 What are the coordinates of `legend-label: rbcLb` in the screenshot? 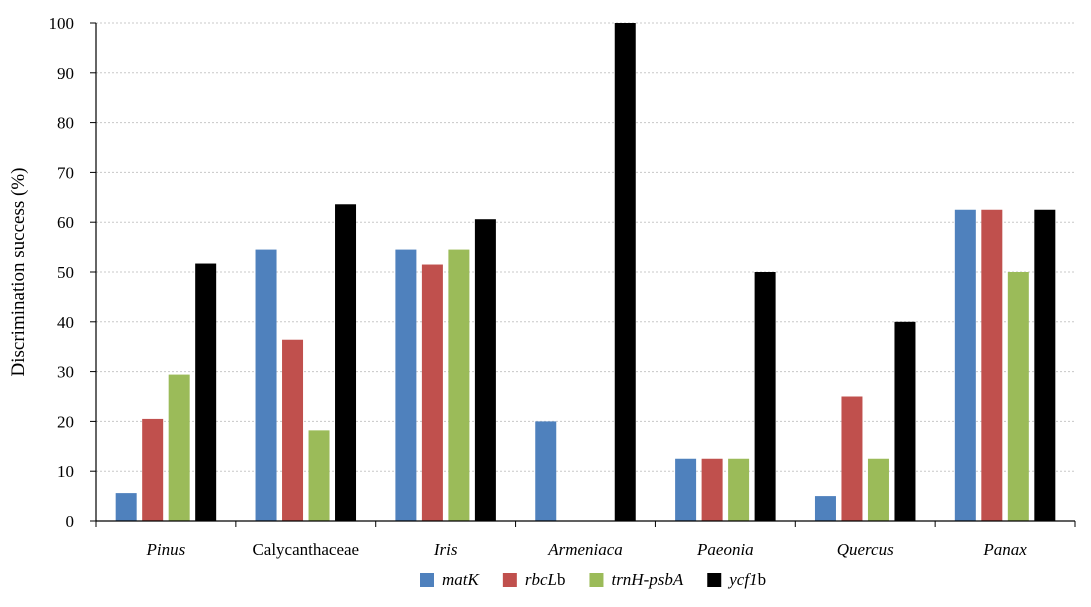 It's located at (545, 579).